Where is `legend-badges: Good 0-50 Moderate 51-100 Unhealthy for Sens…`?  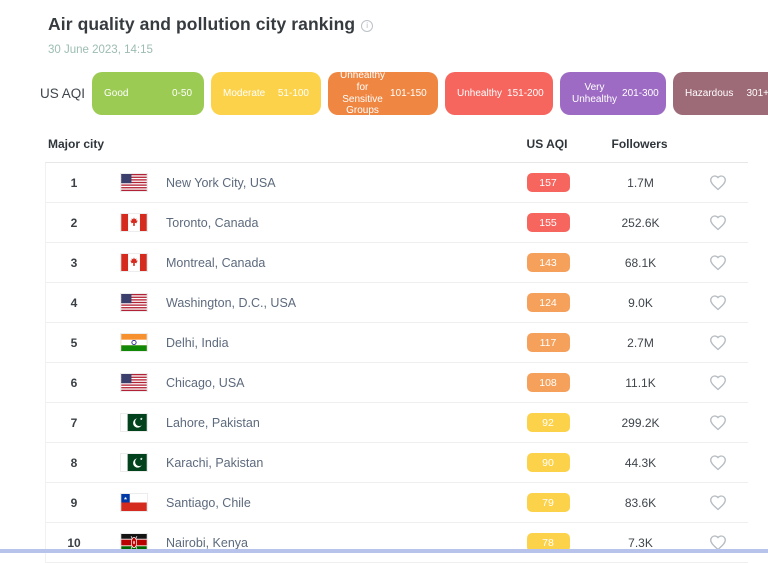
legend-badges: Good 0-50 Moderate 51-100 Unhealthy for Sens… is located at coordinates (430, 93).